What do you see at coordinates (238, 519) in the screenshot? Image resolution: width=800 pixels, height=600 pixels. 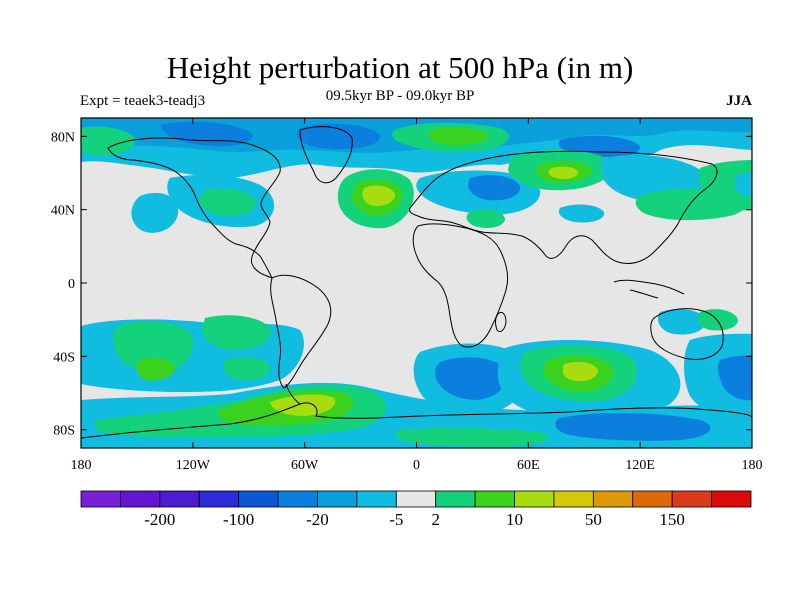 I see `colorbar-label: -100` at bounding box center [238, 519].